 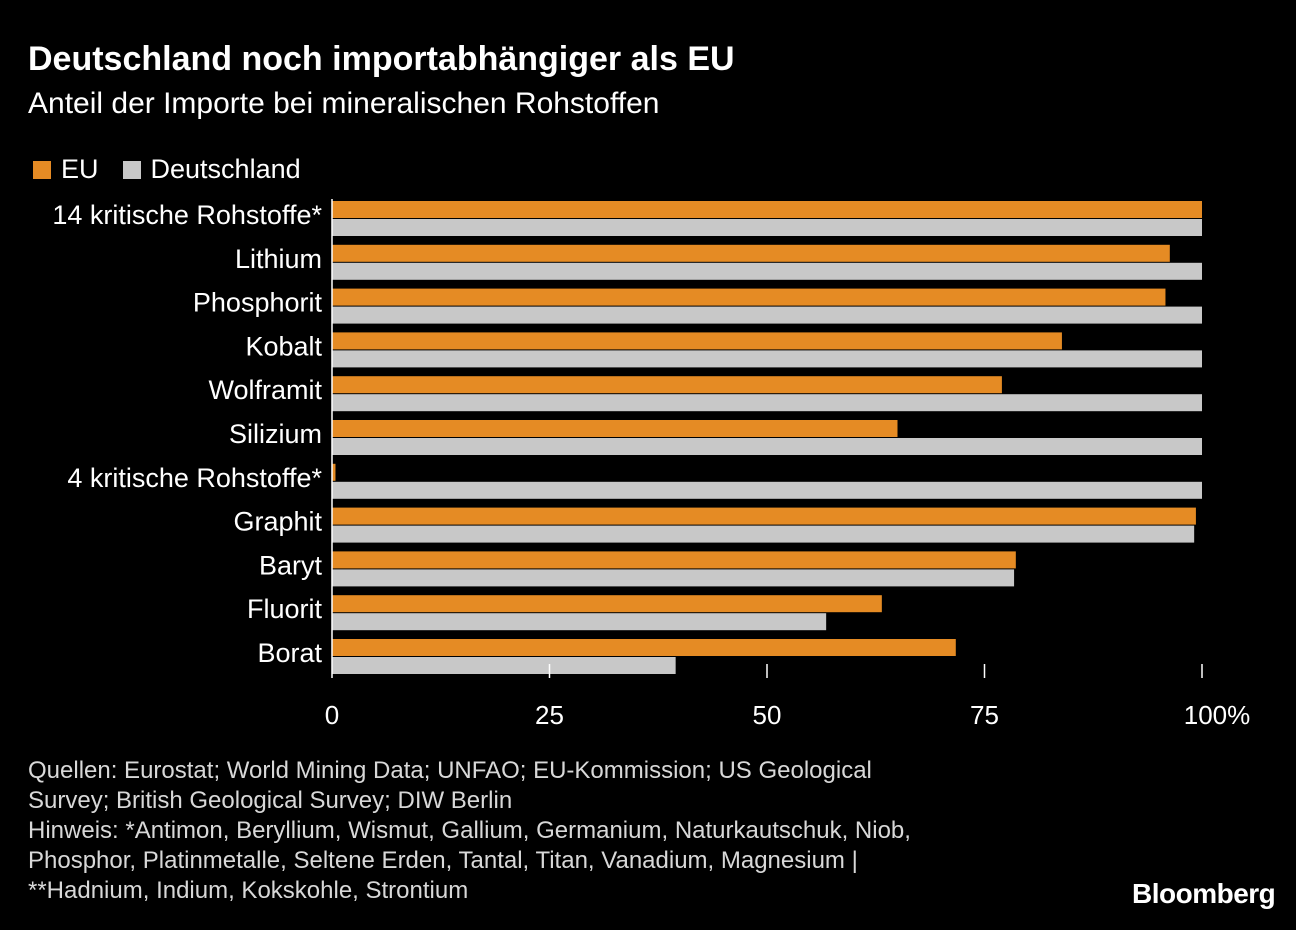 I want to click on x-tick-label: 50, so click(x=767, y=715).